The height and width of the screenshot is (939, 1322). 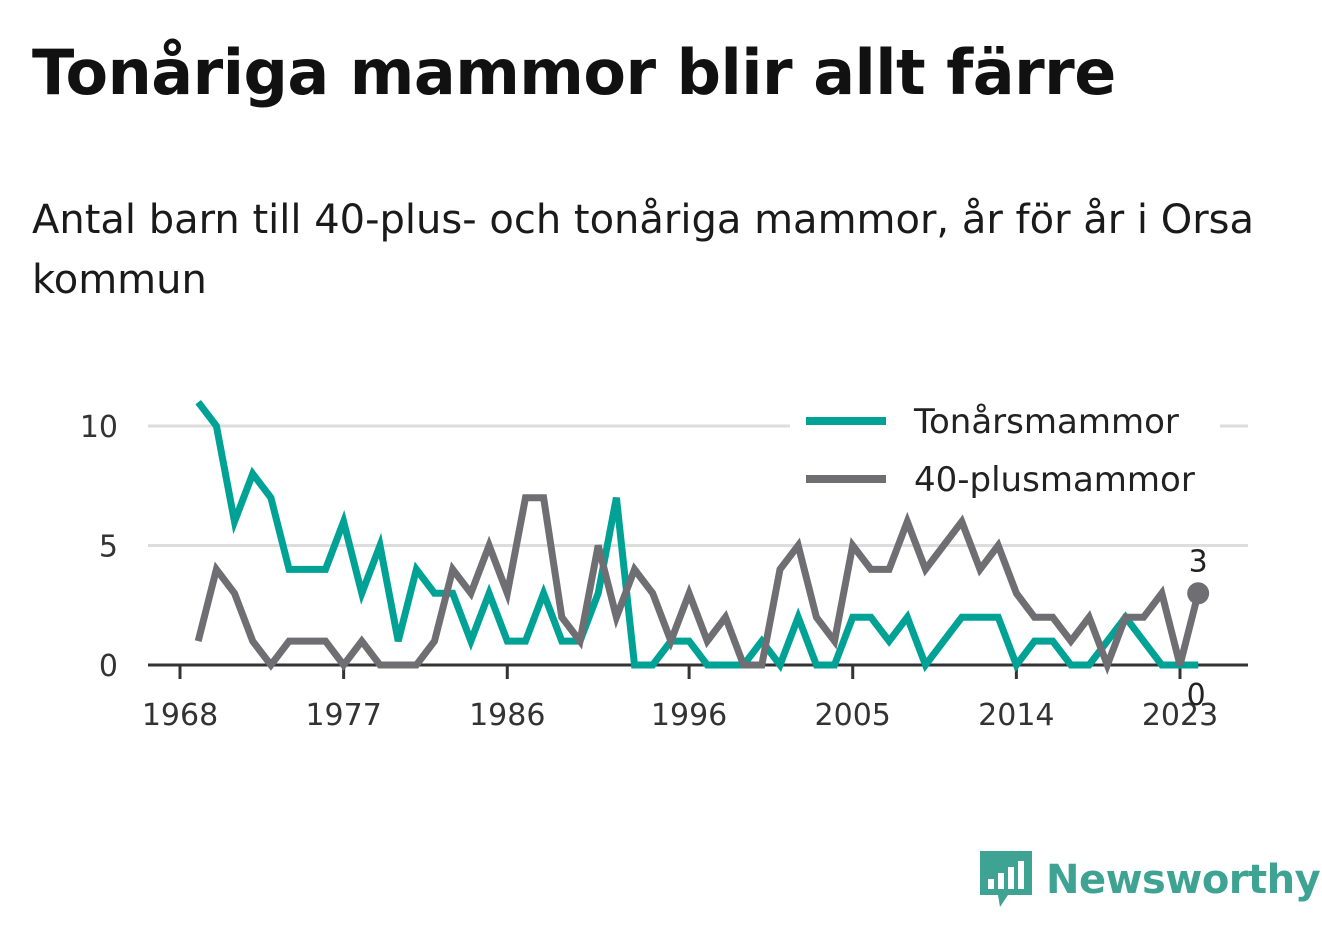 What do you see at coordinates (1198, 593) in the screenshot?
I see `end-point-forty` at bounding box center [1198, 593].